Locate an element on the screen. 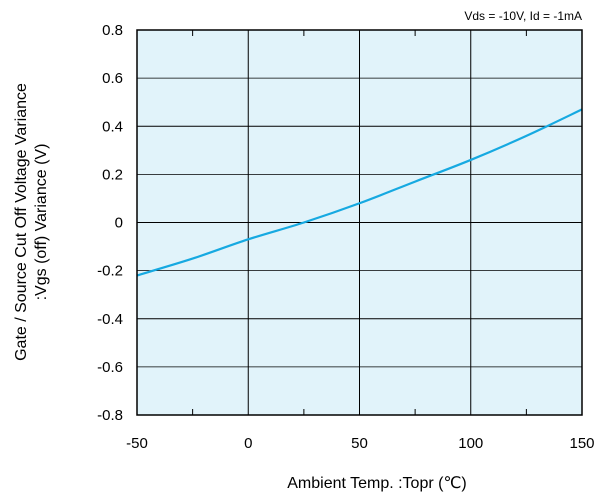 Image resolution: width=605 pixels, height=498 pixels. y-tick-label: -0.4 is located at coordinates (110, 319).